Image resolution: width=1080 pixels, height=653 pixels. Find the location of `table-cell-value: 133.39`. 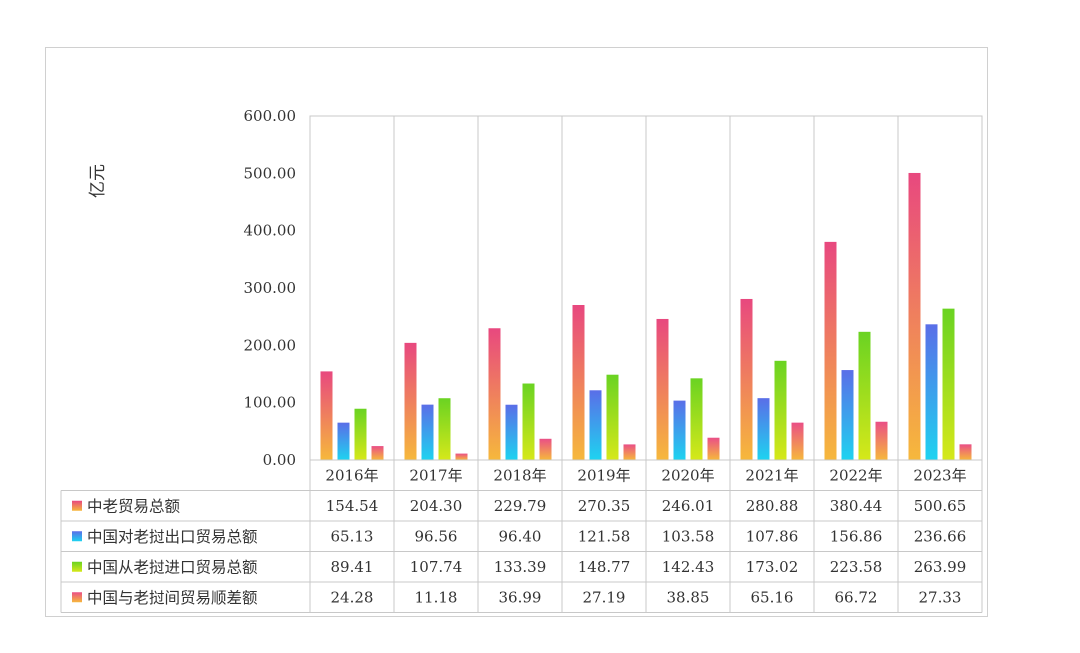

table-cell-value: 133.39 is located at coordinates (520, 567).